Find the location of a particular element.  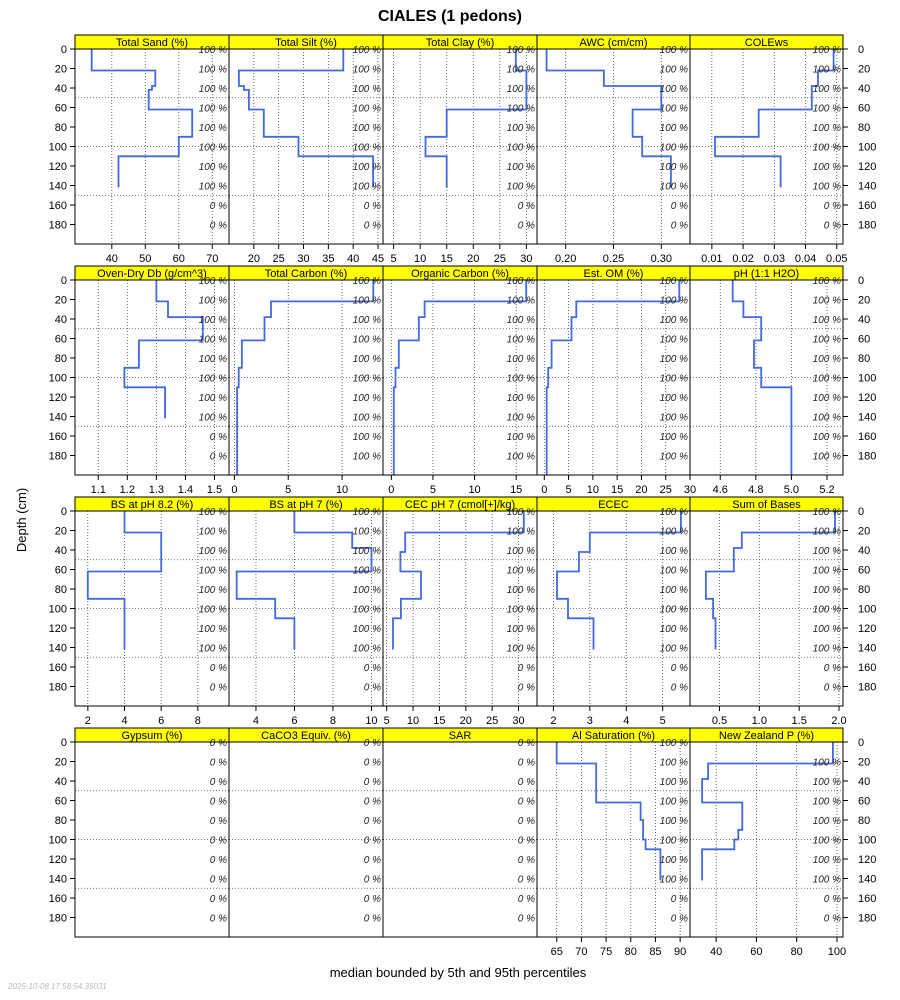

y-tick-label: 160 is located at coordinates (867, 206).